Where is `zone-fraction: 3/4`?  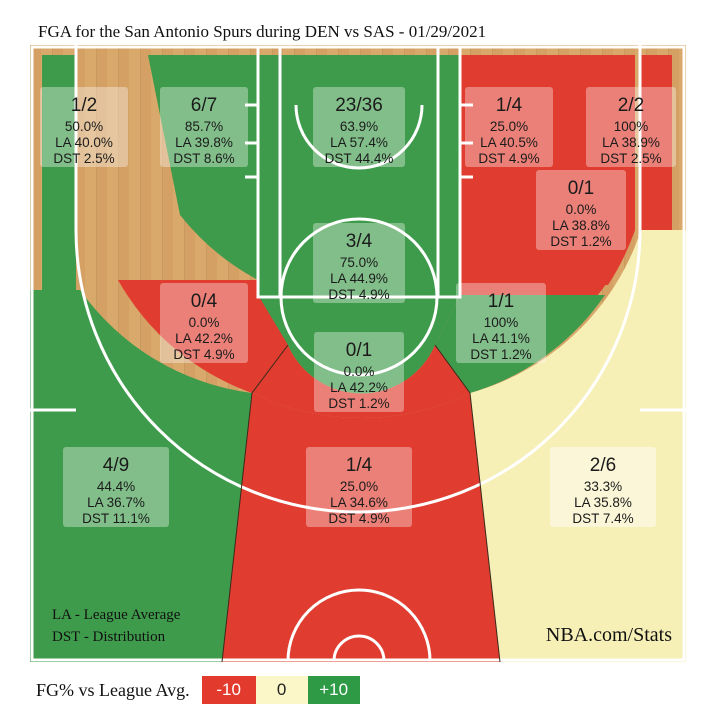
zone-fraction: 3/4 is located at coordinates (359, 241).